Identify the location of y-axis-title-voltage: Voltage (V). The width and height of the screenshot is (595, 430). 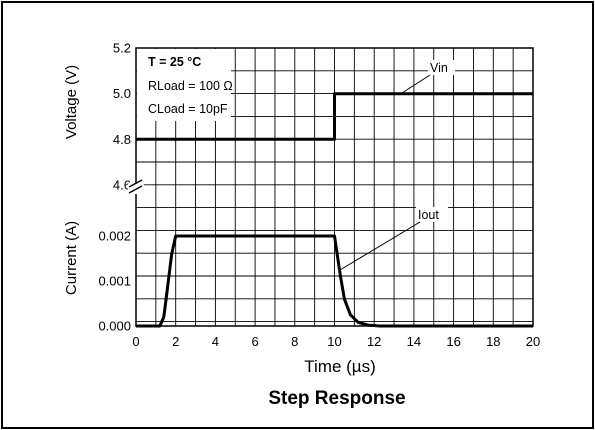
(71, 102).